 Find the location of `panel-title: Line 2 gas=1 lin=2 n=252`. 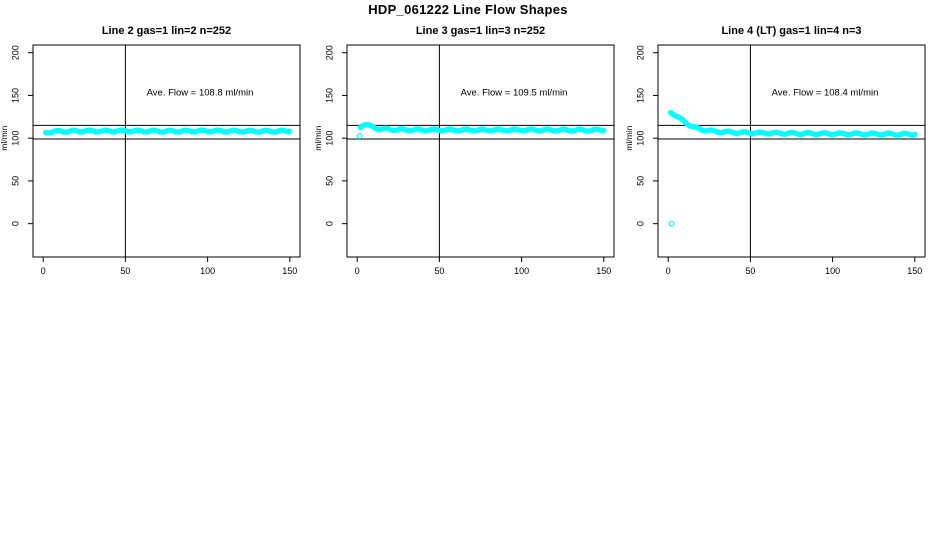

panel-title: Line 2 gas=1 lin=2 n=252 is located at coordinates (166, 31).